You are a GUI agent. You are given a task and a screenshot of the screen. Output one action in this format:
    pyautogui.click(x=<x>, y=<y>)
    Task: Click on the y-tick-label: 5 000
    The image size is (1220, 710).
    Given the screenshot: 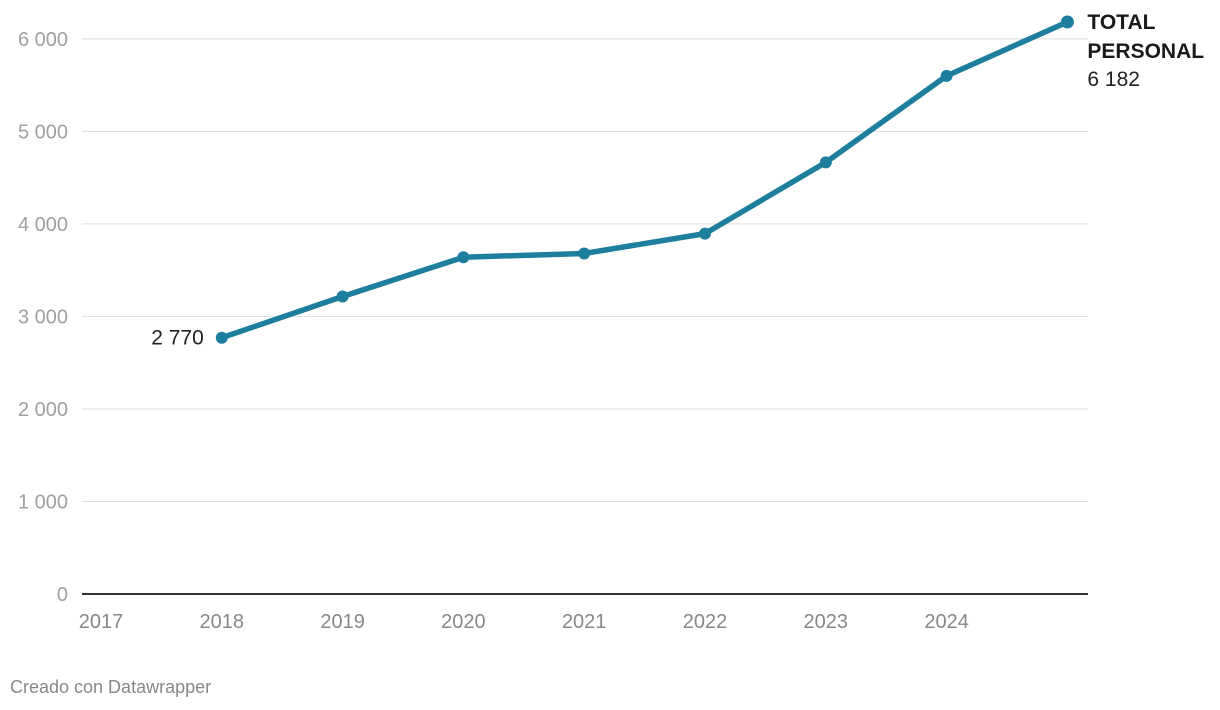 What is the action you would take?
    pyautogui.click(x=43, y=132)
    